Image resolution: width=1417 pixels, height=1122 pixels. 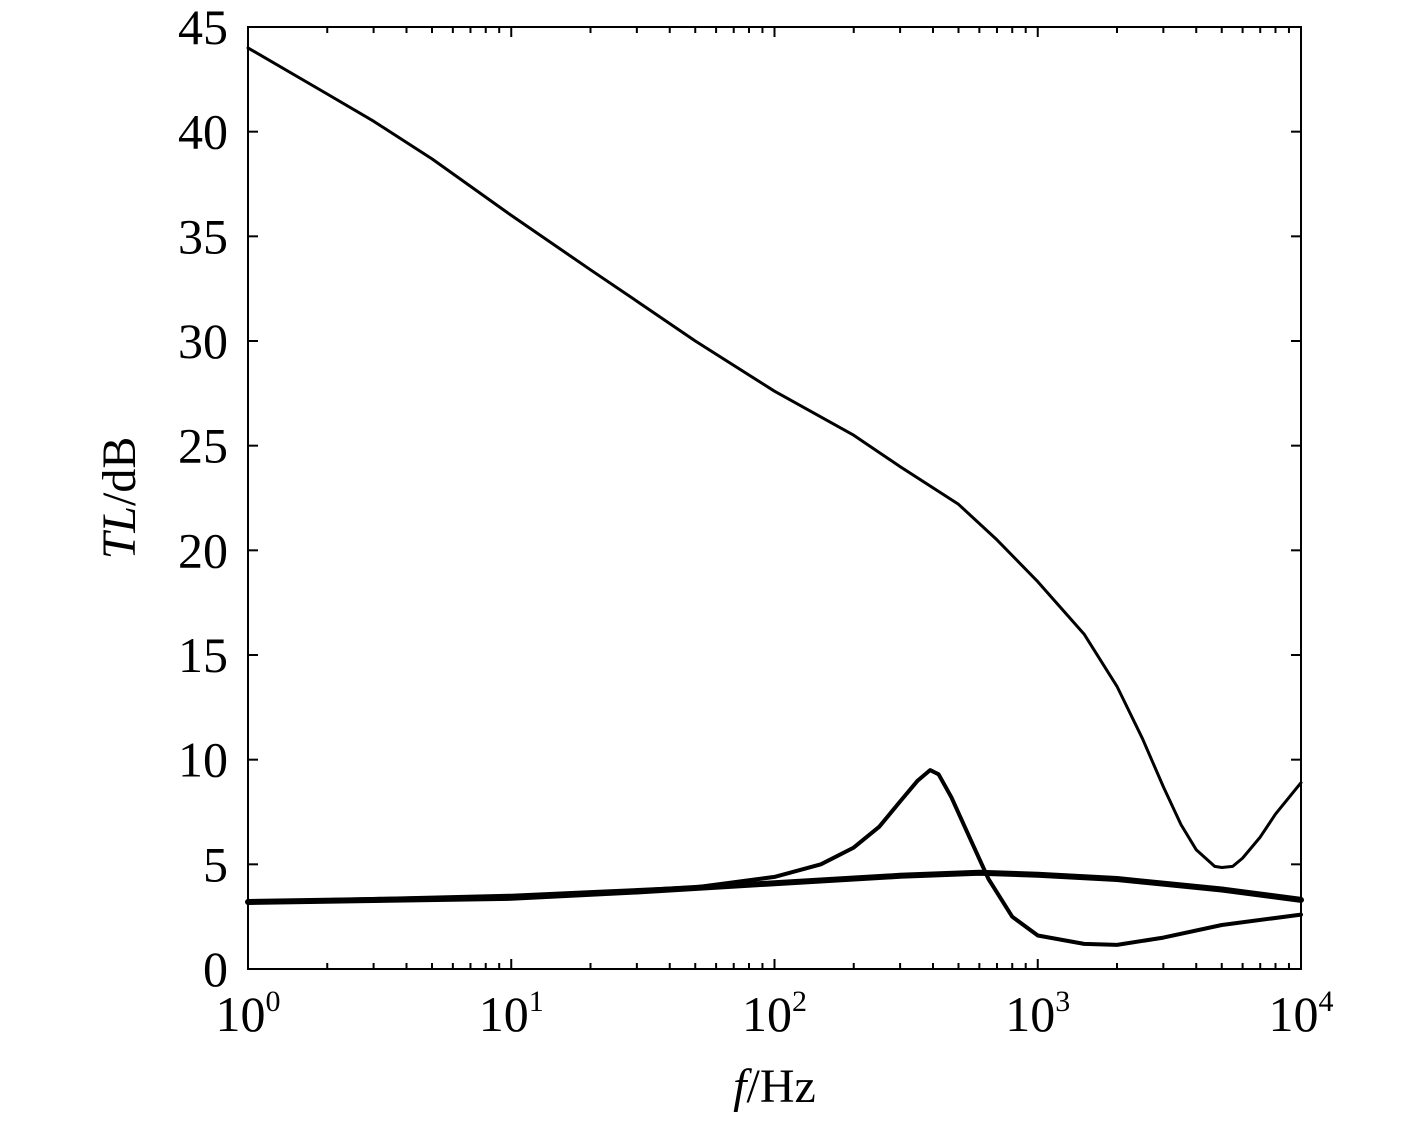 What do you see at coordinates (273, 1001) in the screenshot?
I see `x-tick-exponent: 0` at bounding box center [273, 1001].